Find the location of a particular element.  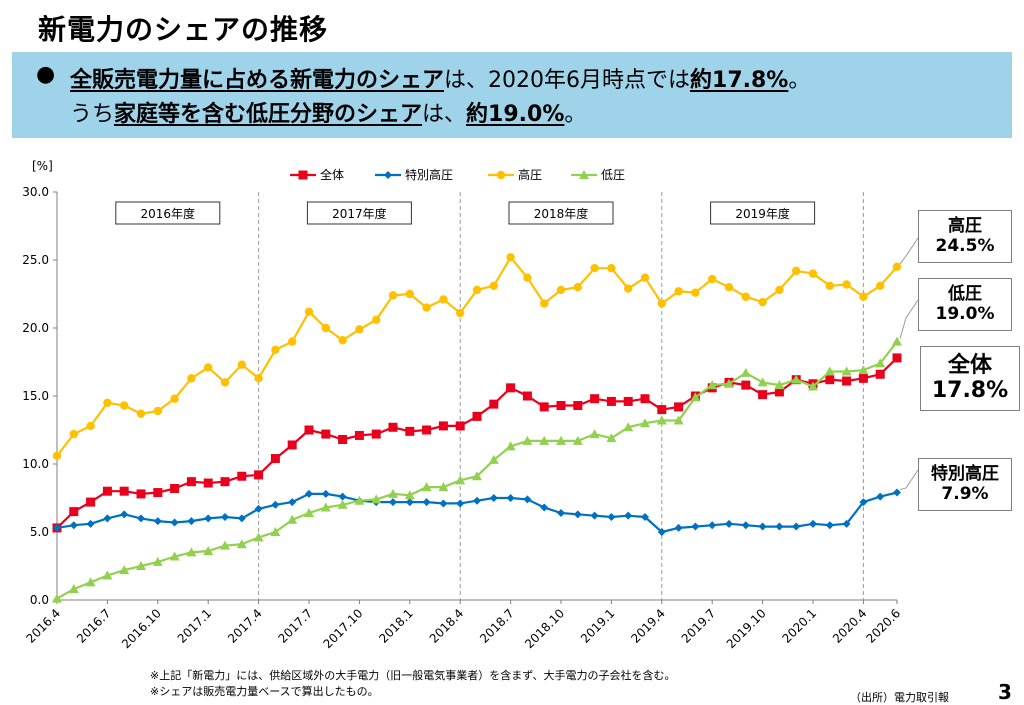

x-tick-label: 2016.7 is located at coordinates (94, 626).